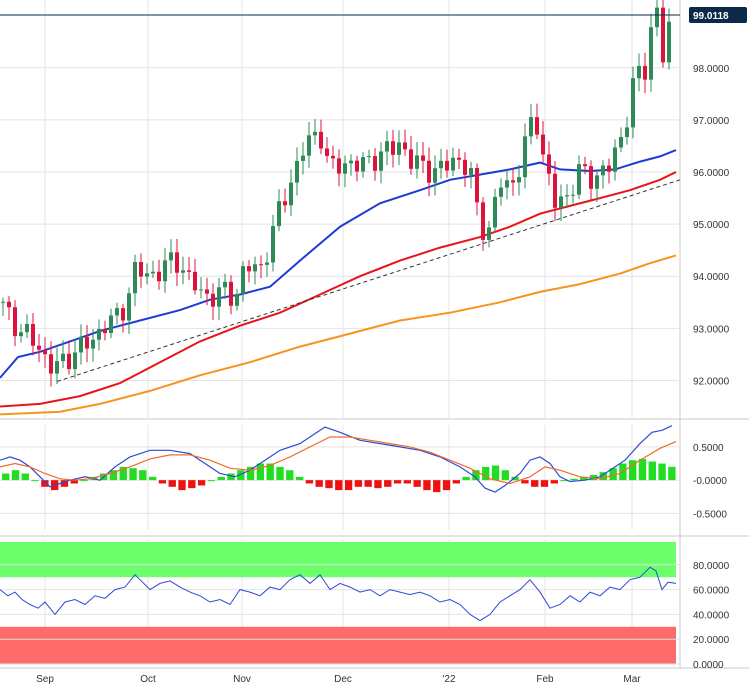 Image resolution: width=749 pixels, height=700 pixels. Describe the element at coordinates (711, 173) in the screenshot. I see `y-tick-label: 96.0000` at that location.